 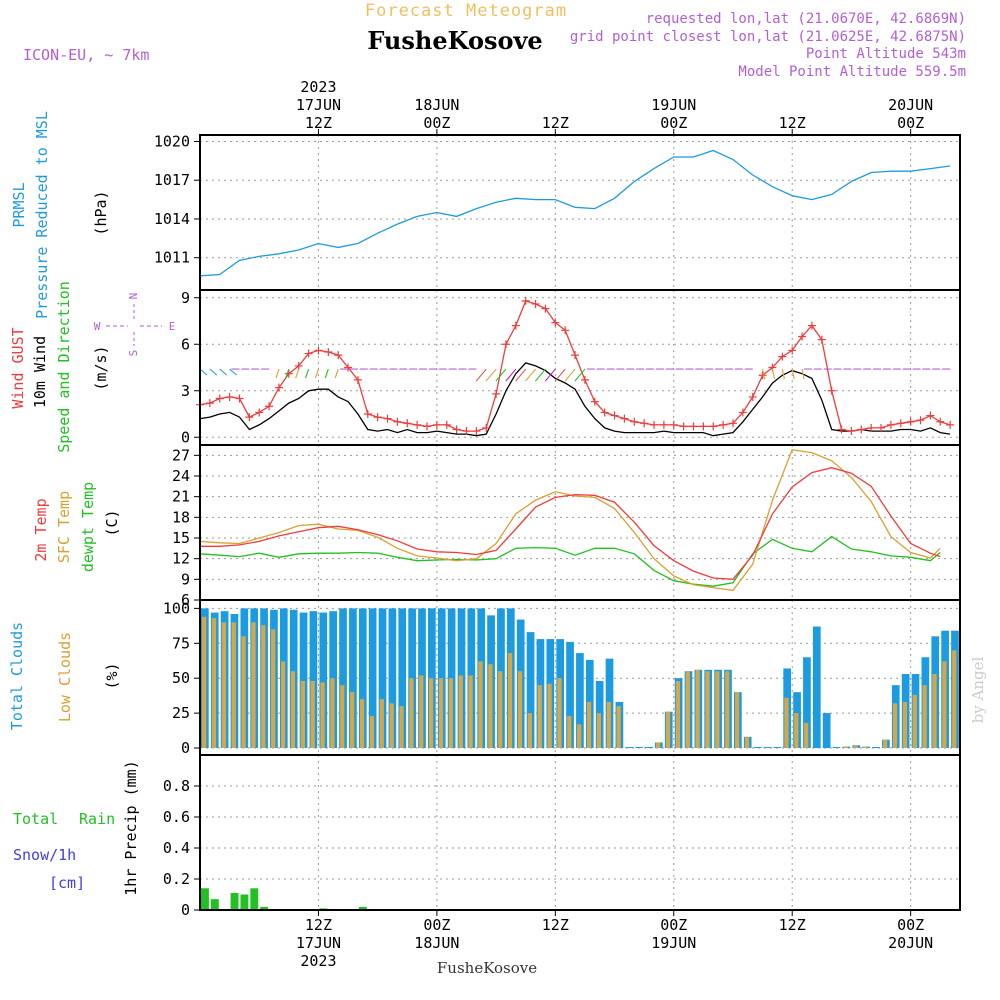 What do you see at coordinates (176, 848) in the screenshot?
I see `y-tick-label: 0.4` at bounding box center [176, 848].